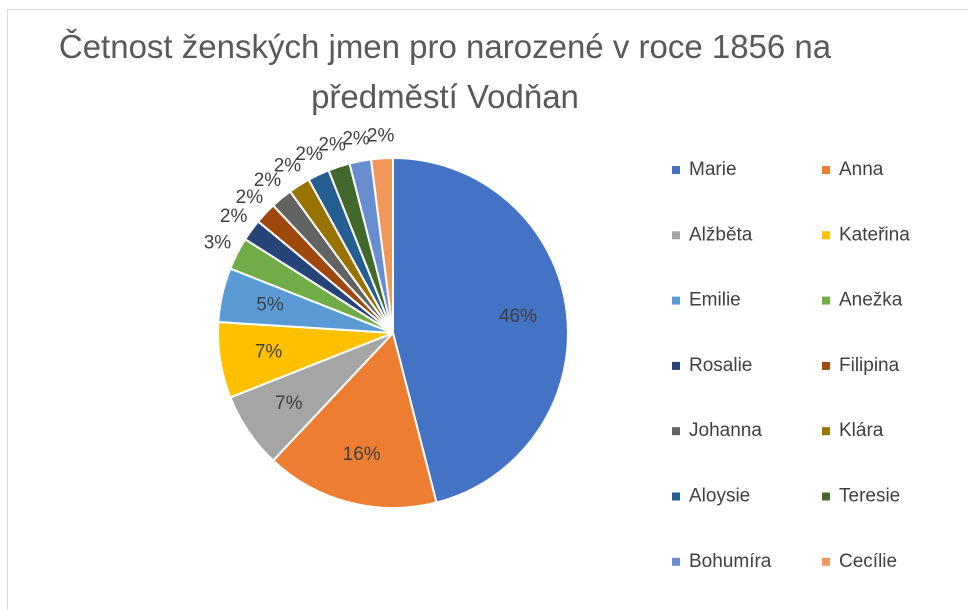 The image size is (968, 610). I want to click on legend-label: Marie, so click(713, 169).